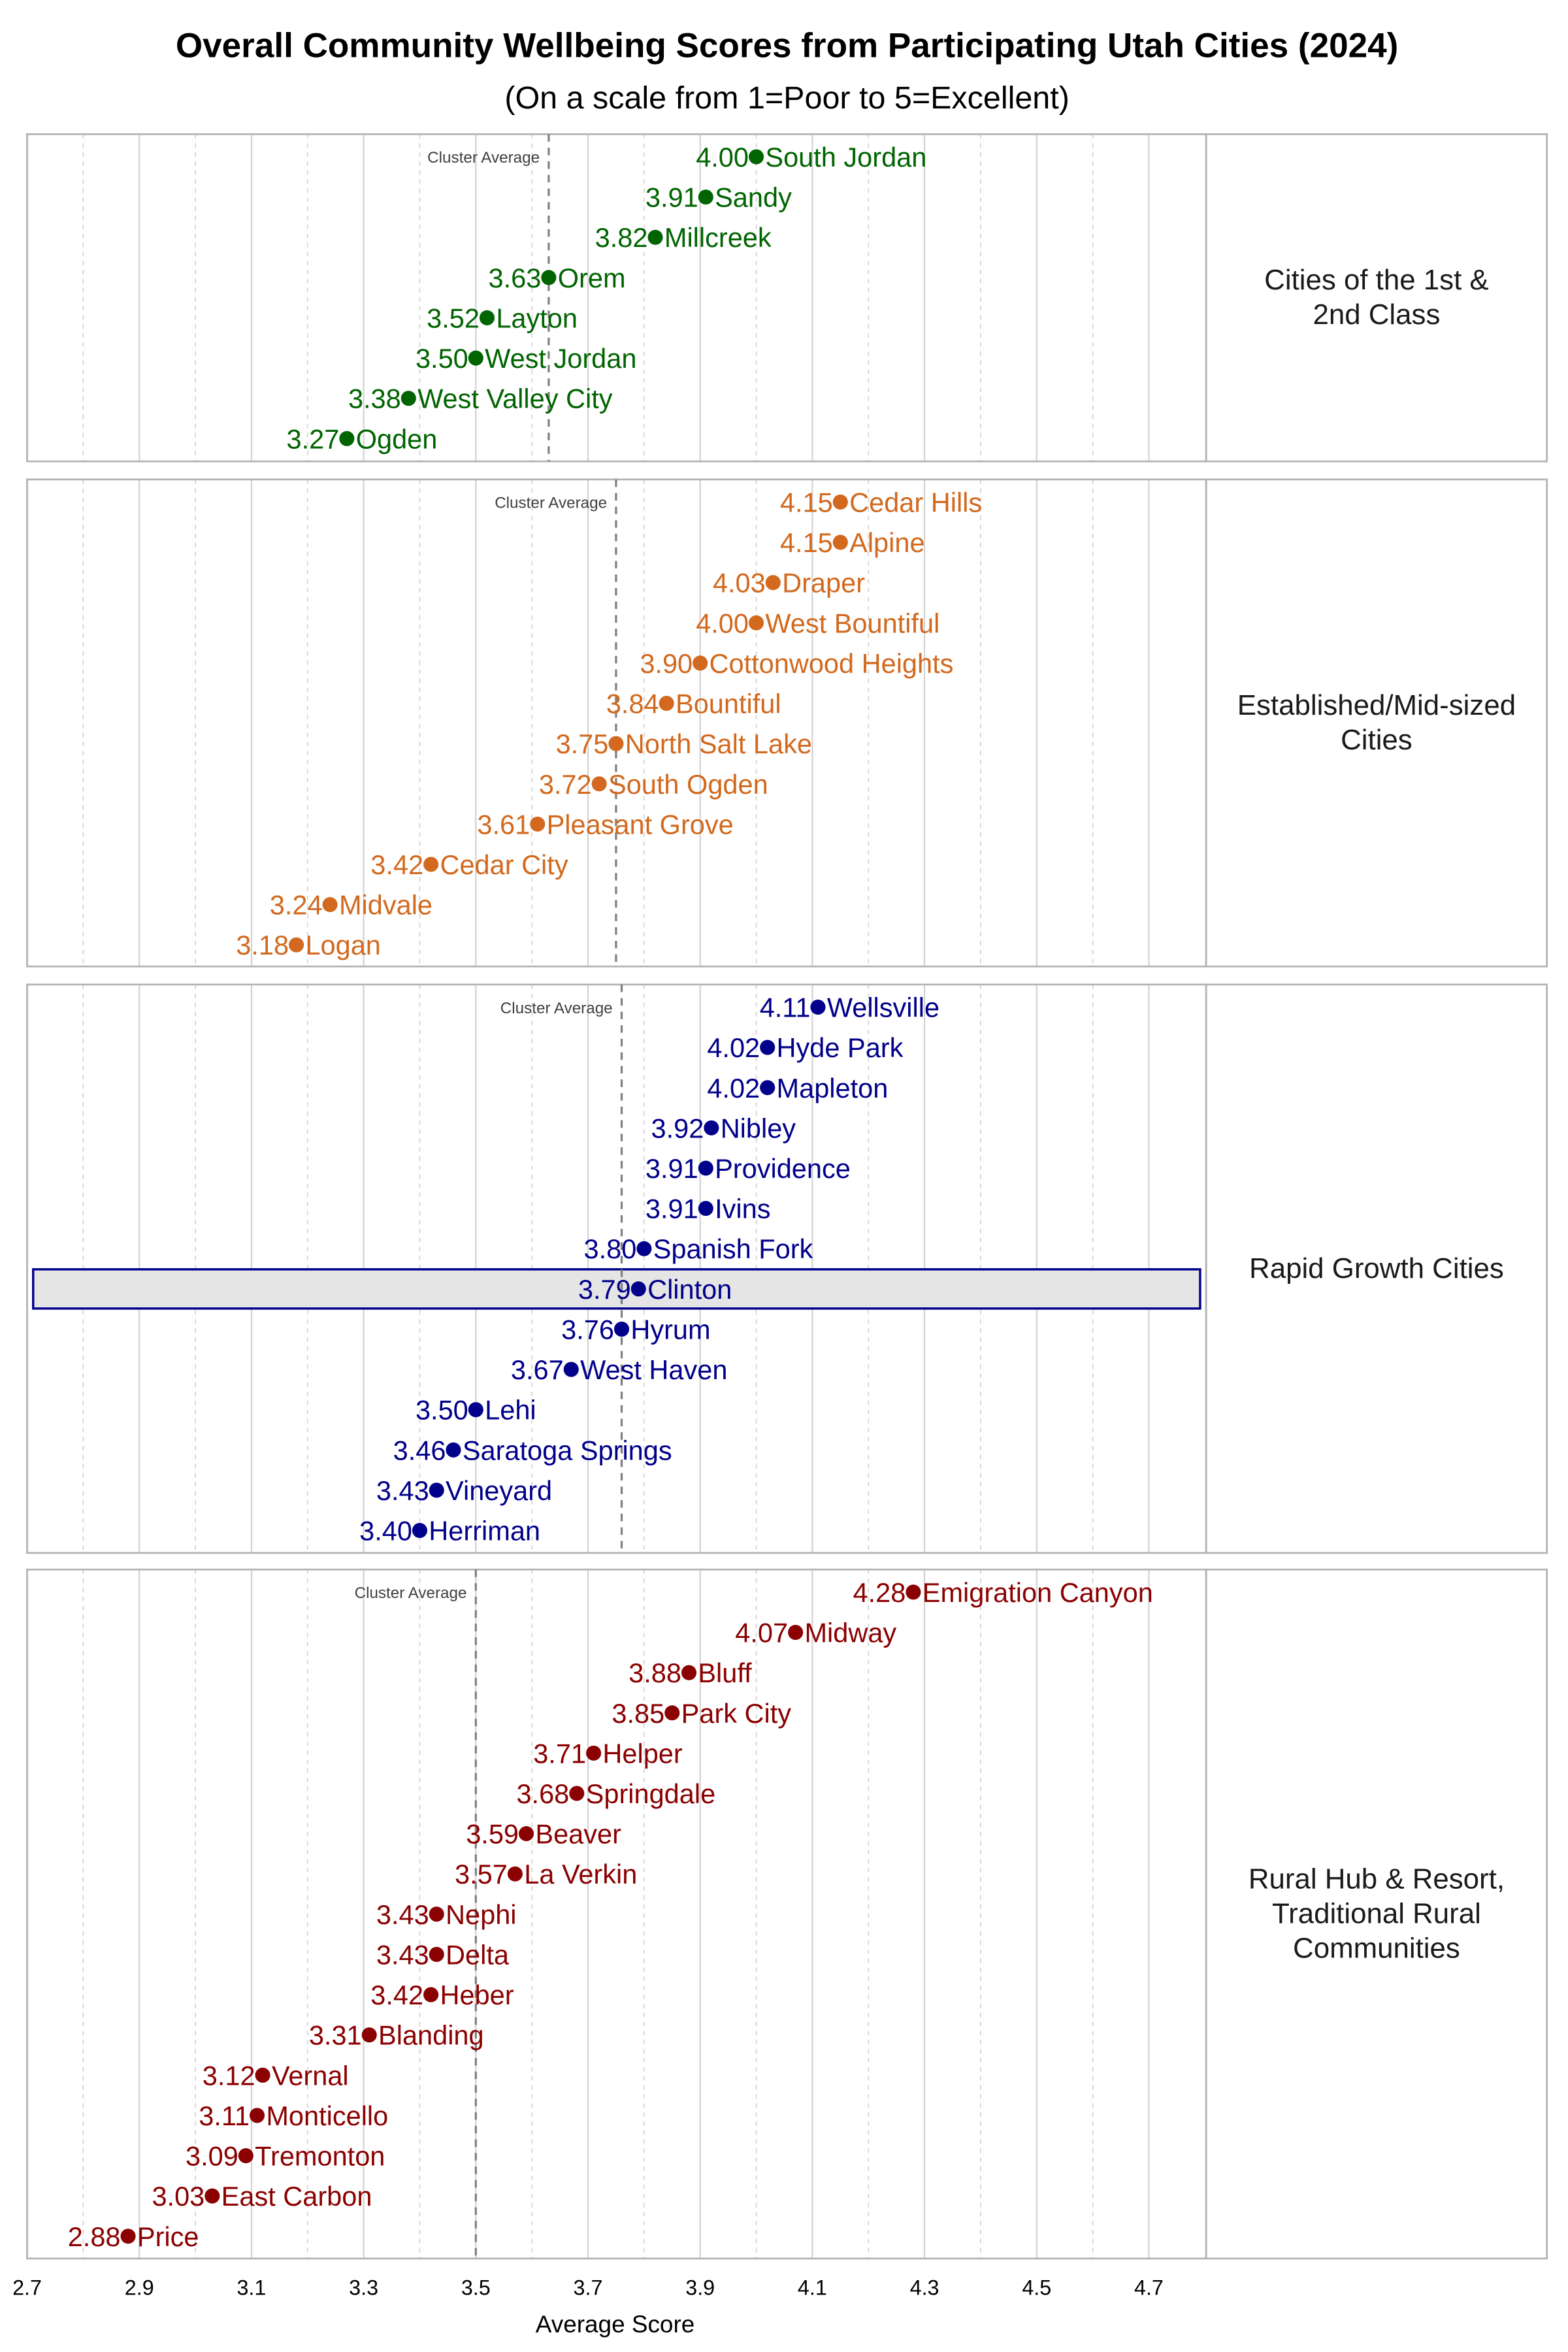 The width and height of the screenshot is (1568, 2352). What do you see at coordinates (753, 197) in the screenshot?
I see `city-label: Sandy` at bounding box center [753, 197].